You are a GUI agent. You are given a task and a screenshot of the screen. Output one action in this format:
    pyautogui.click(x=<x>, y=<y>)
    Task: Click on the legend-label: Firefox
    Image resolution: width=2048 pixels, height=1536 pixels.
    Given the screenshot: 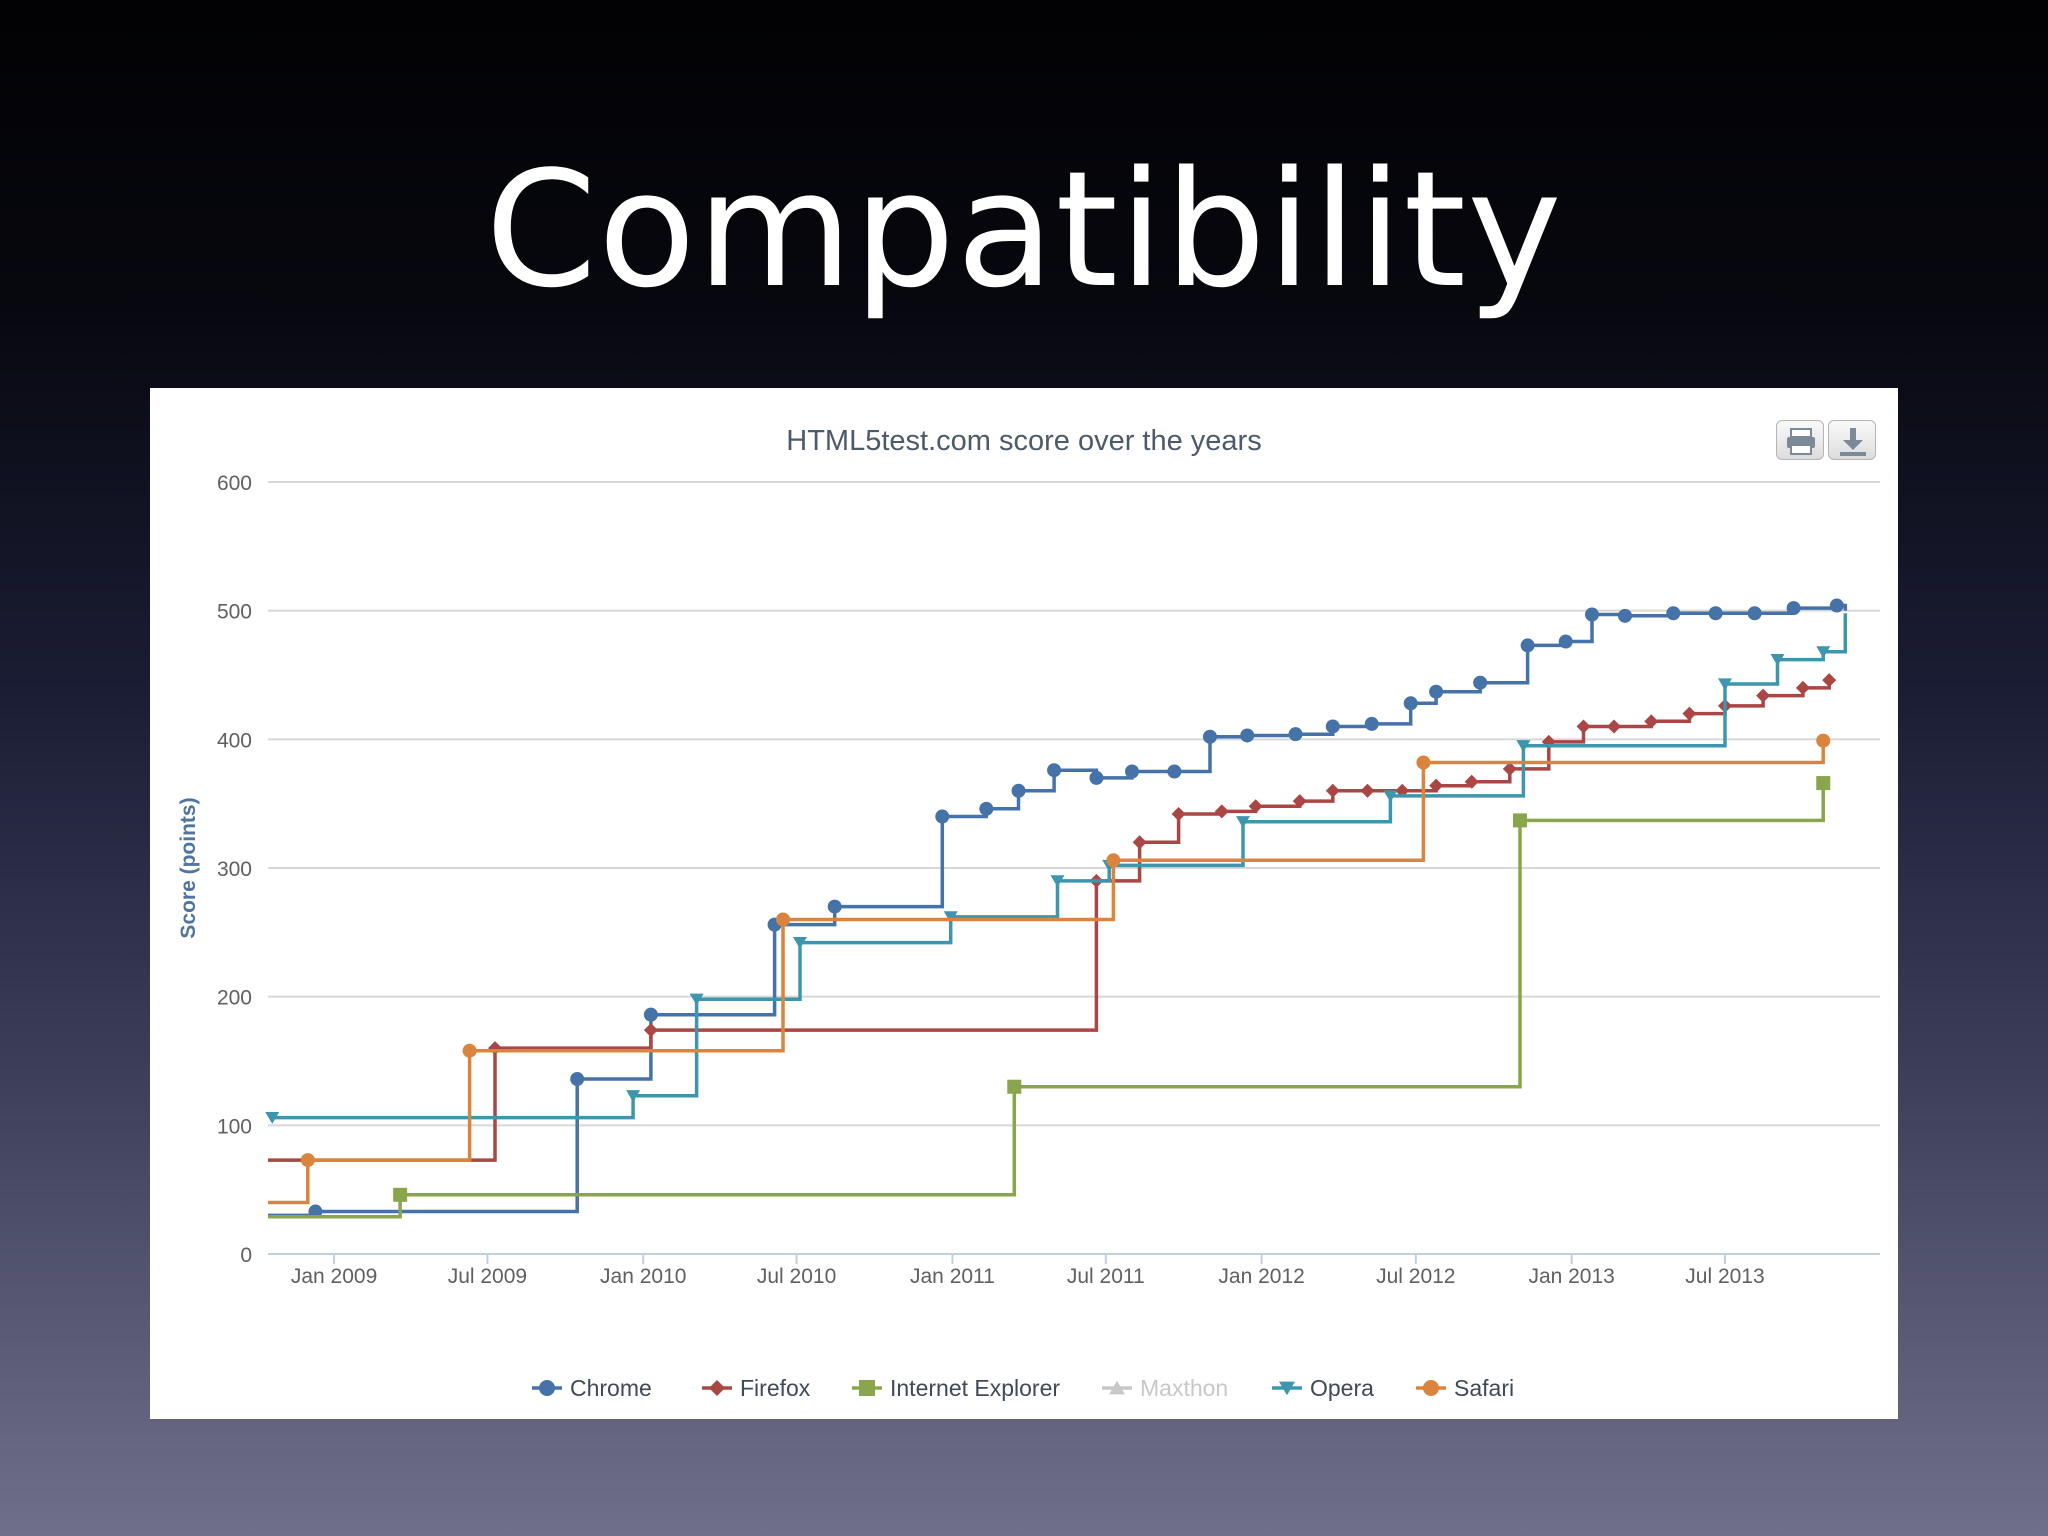 What is the action you would take?
    pyautogui.click(x=775, y=1388)
    